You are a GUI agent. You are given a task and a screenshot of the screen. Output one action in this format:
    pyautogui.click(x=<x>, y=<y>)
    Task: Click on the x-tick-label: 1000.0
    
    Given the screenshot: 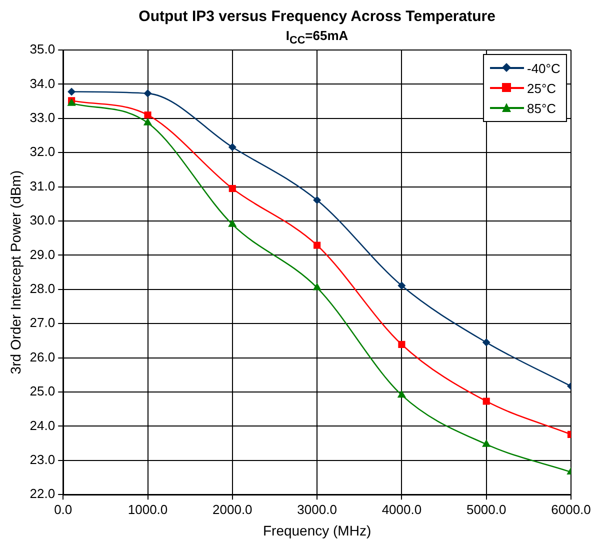 What is the action you would take?
    pyautogui.click(x=148, y=509)
    